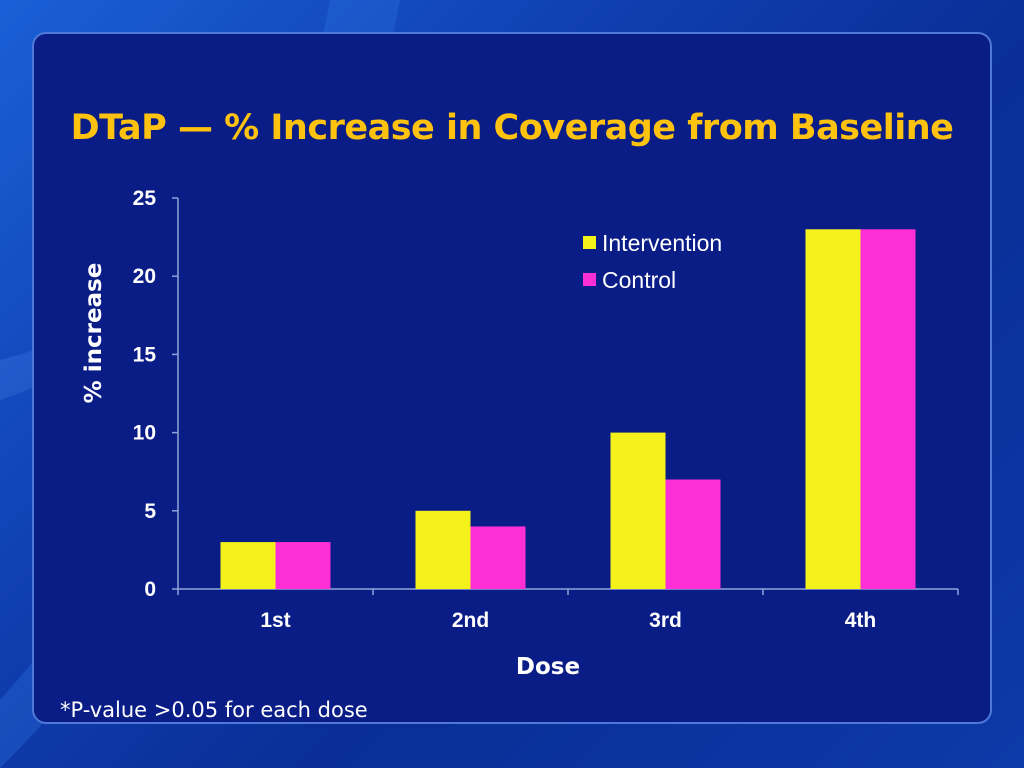 This screenshot has height=768, width=1024. What do you see at coordinates (303, 565) in the screenshot?
I see `bar-control-1st` at bounding box center [303, 565].